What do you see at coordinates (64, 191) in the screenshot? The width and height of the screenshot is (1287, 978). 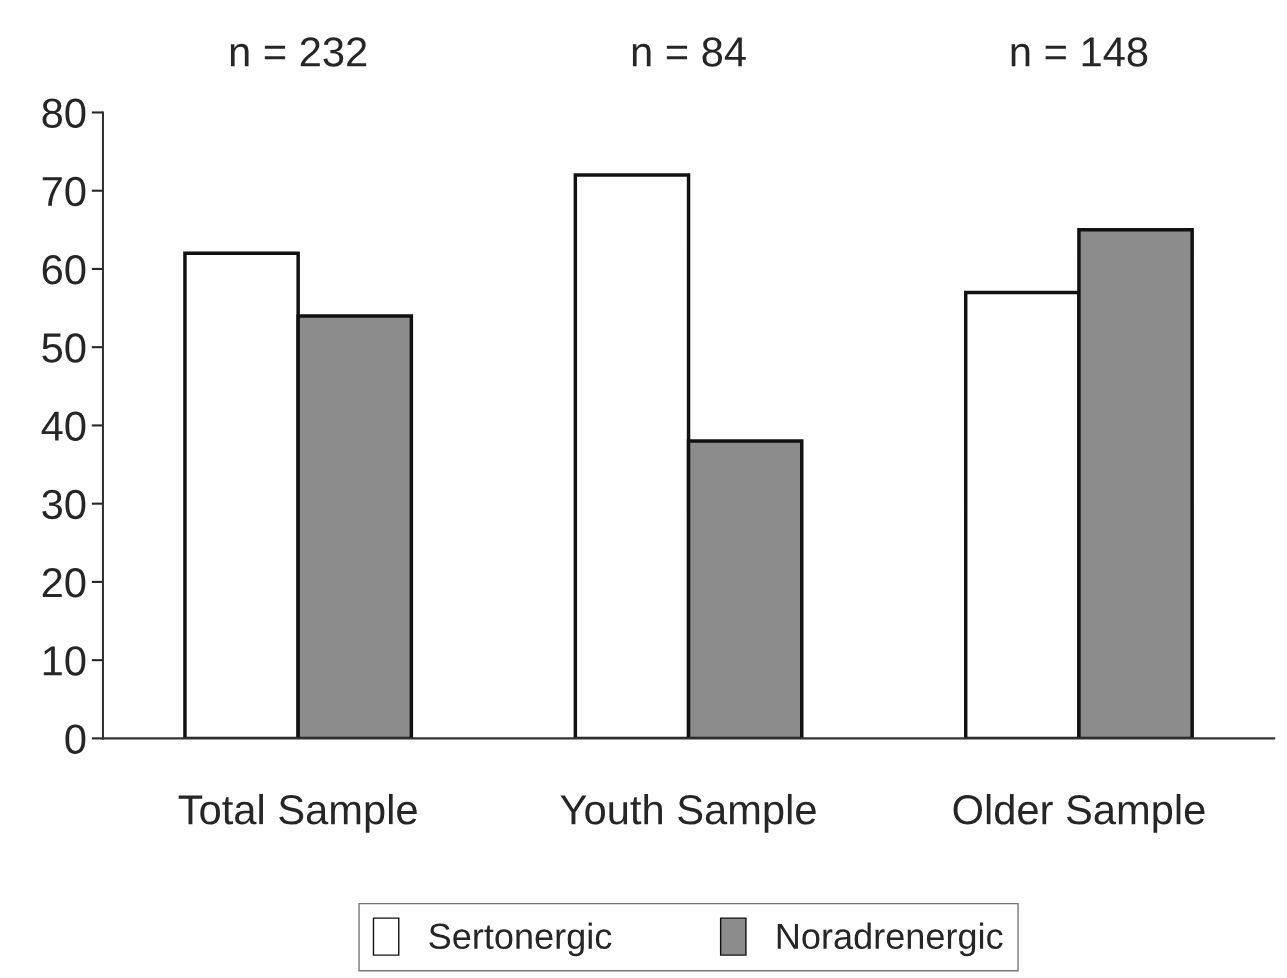 I see `y-tick-label: 70` at bounding box center [64, 191].